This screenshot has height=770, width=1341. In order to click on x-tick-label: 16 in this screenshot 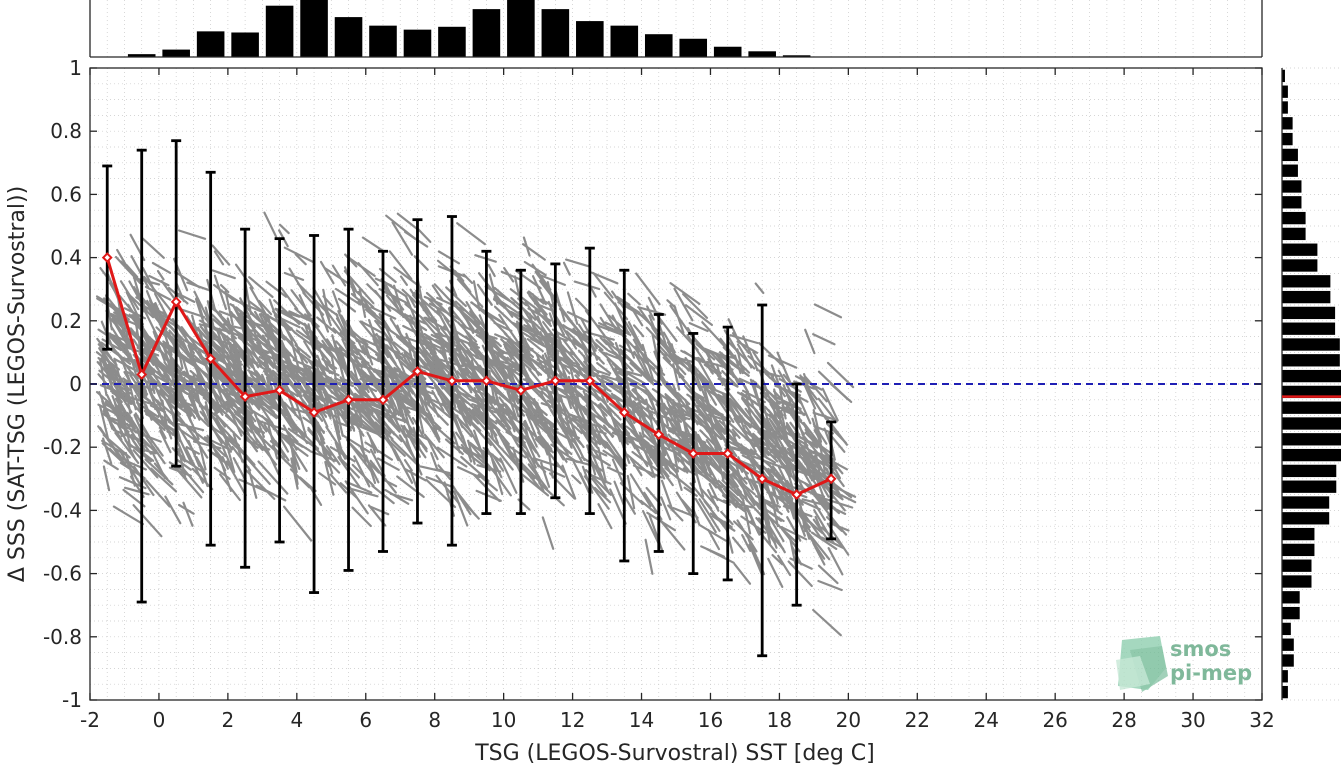, I will do `click(710, 720)`.